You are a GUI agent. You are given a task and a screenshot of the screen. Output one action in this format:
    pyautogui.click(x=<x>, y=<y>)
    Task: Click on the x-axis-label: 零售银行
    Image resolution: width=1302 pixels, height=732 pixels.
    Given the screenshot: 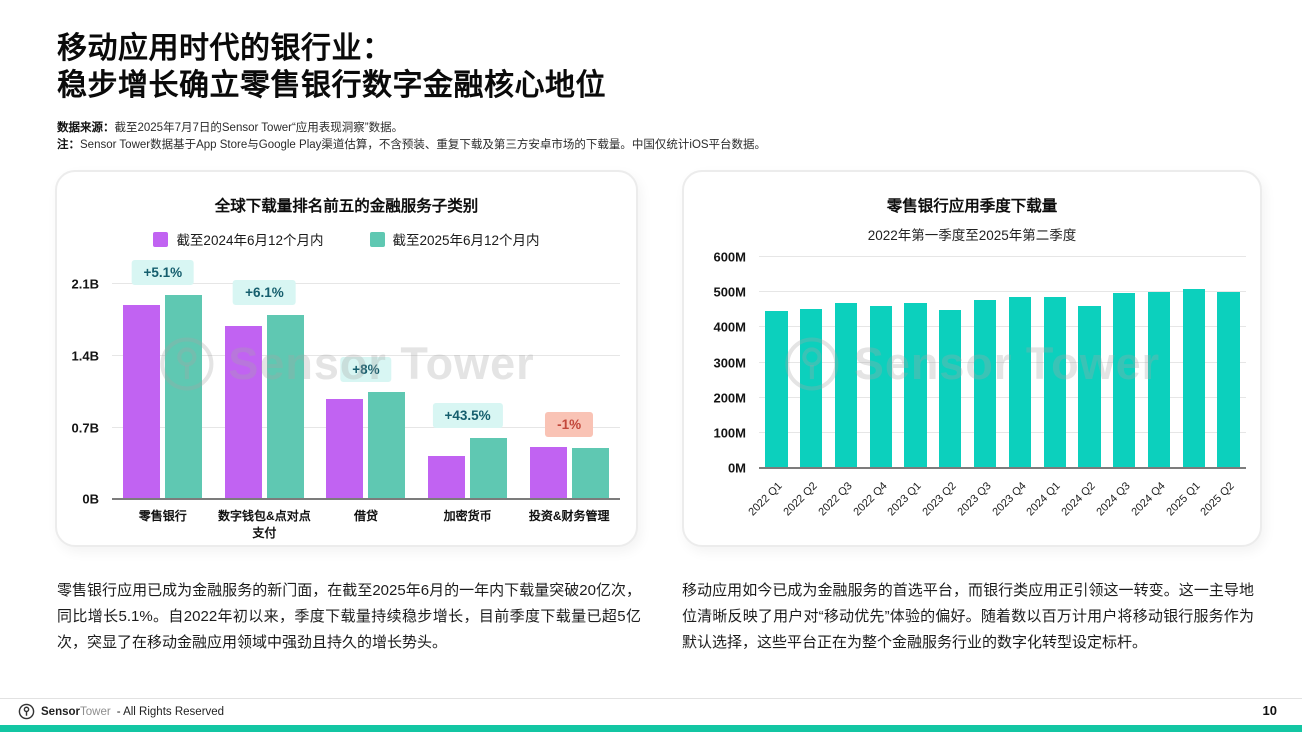 What is the action you would take?
    pyautogui.click(x=162, y=516)
    